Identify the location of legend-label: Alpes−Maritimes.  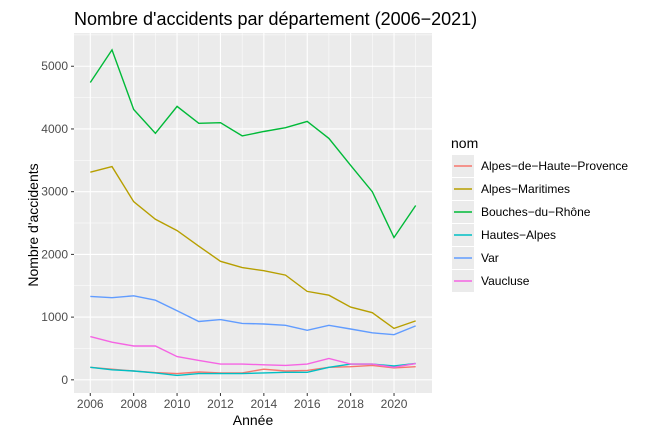
(525, 189).